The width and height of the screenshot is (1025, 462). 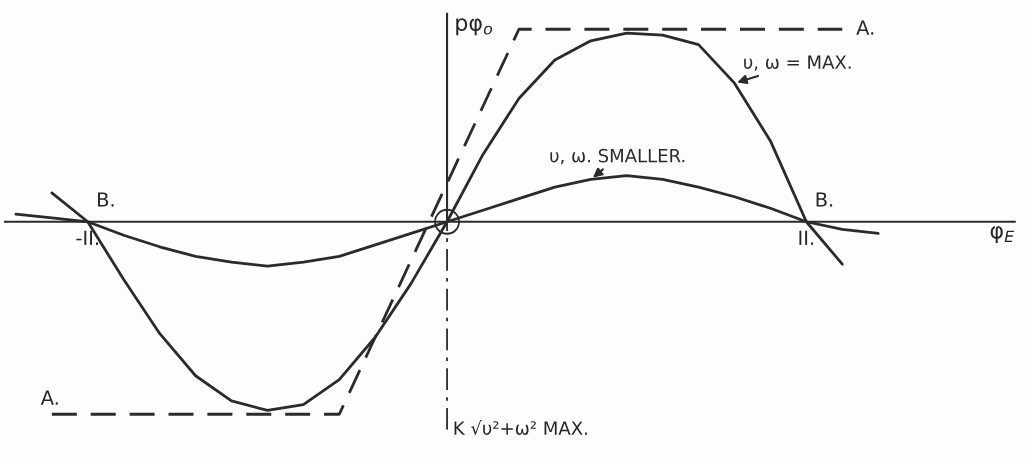 What do you see at coordinates (806, 237) in the screenshot?
I see `x-tick-label: II.` at bounding box center [806, 237].